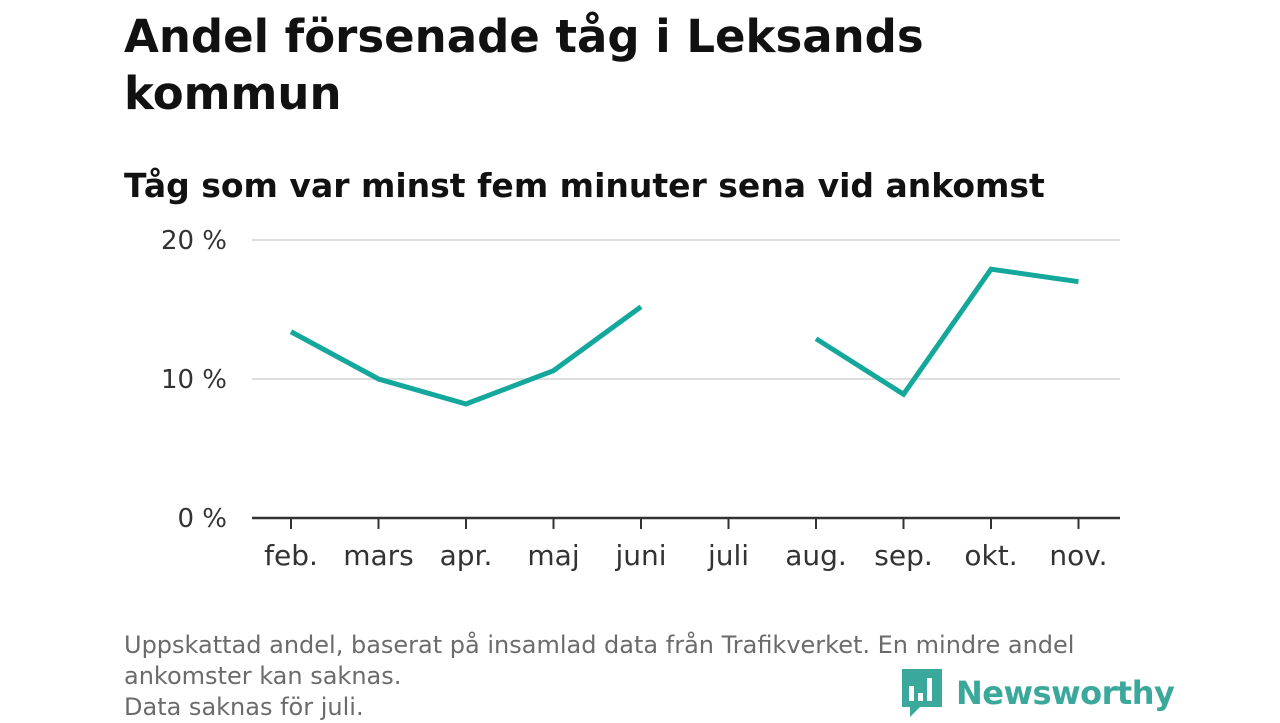 This screenshot has height=723, width=1280. What do you see at coordinates (990, 555) in the screenshot?
I see `x-tick-label: okt.` at bounding box center [990, 555].